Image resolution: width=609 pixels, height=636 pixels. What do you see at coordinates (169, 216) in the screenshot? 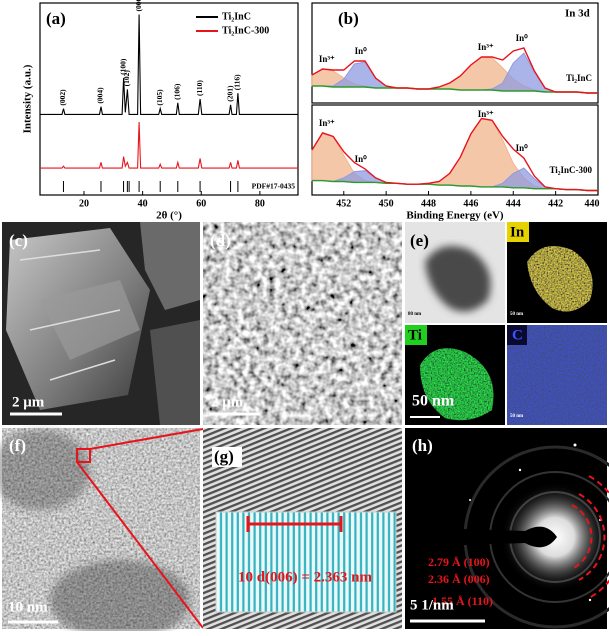
I see `x-axis-title: 2θ (°)` at bounding box center [169, 216].